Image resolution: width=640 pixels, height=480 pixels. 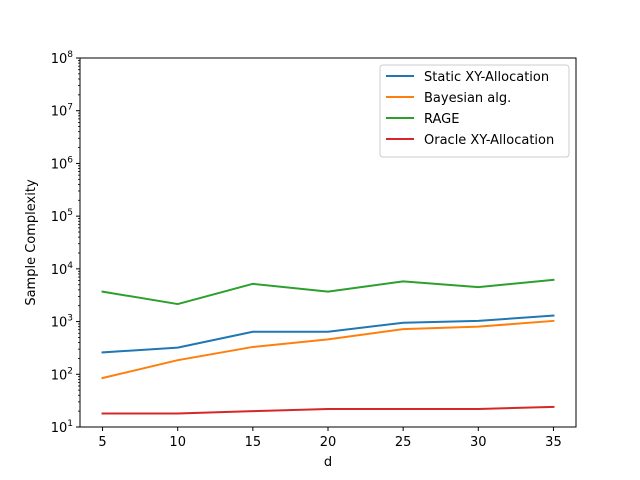 What do you see at coordinates (62, 163) in the screenshot?
I see `y-tick-label: 10⁶` at bounding box center [62, 163].